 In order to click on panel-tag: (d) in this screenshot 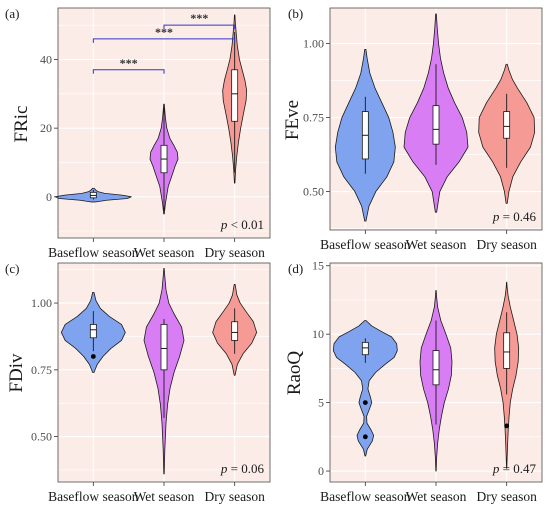, I will do `click(295, 268)`.